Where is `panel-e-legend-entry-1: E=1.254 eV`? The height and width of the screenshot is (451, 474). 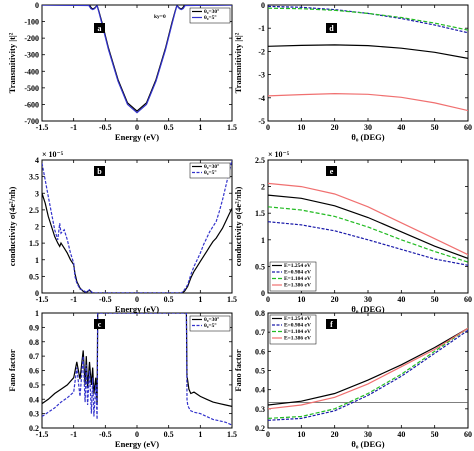 panel-e-legend-entry-1: E=1.254 eV is located at coordinates (297, 266).